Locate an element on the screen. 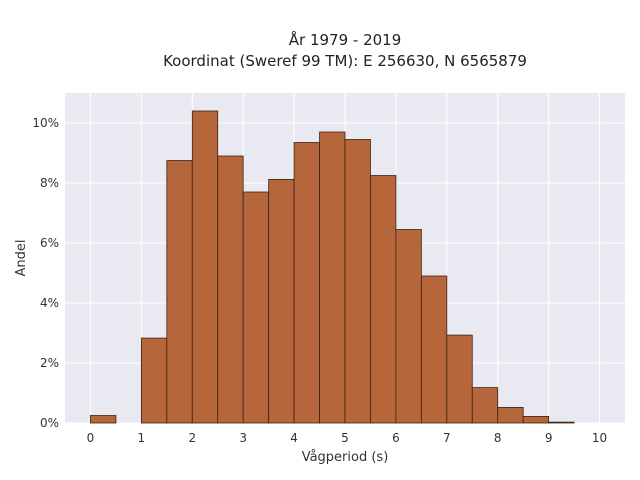 The width and height of the screenshot is (640, 480). y-tick-label: 8% is located at coordinates (49, 183).